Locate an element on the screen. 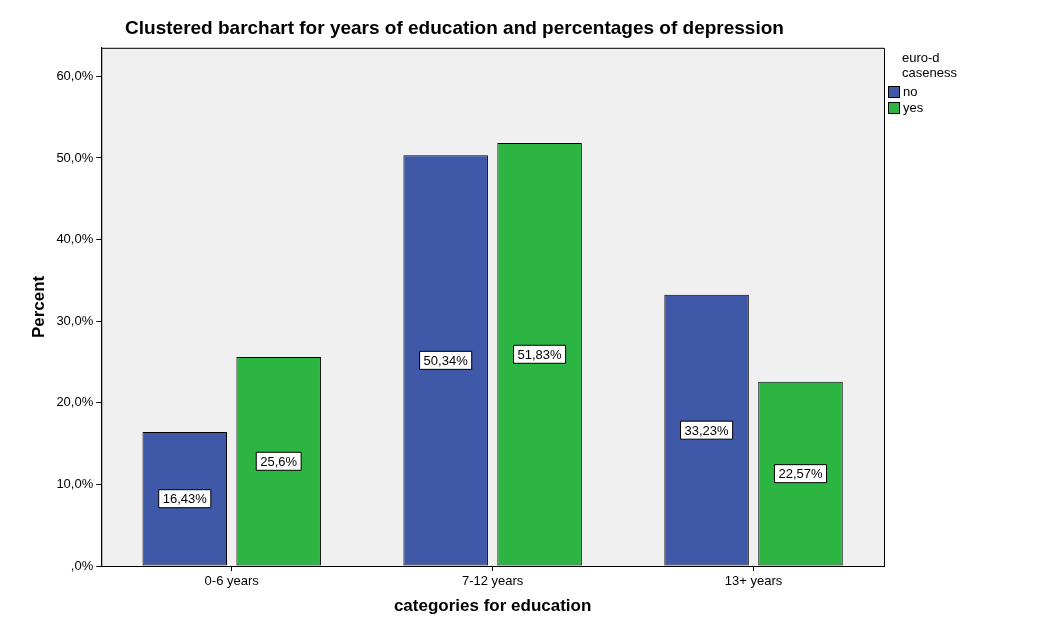 The height and width of the screenshot is (626, 1054). data-label: 22,57% is located at coordinates (800, 474).